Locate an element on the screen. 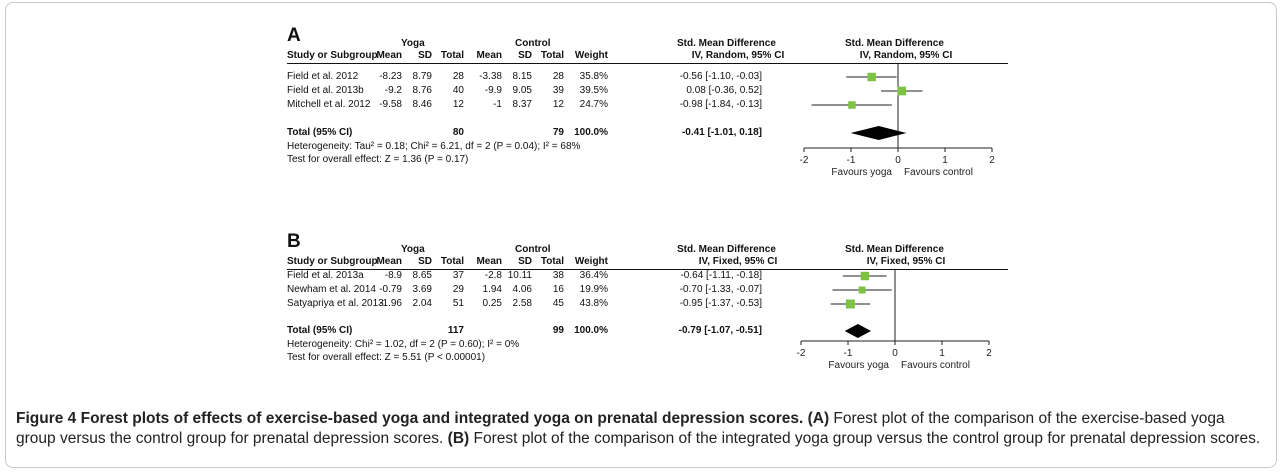  ci-text: -0.64 [-1.11, -0.18] is located at coordinates (721, 275).